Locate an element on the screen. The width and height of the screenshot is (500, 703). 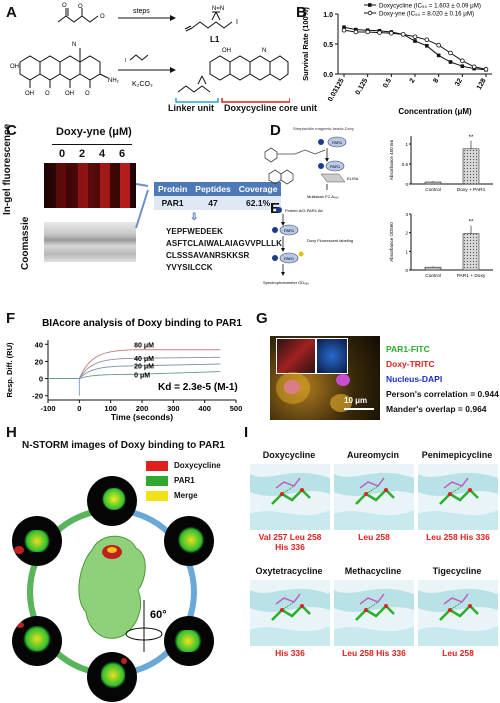
legend-dapi: Nucleus-DAPI is located at coordinates (414, 379).